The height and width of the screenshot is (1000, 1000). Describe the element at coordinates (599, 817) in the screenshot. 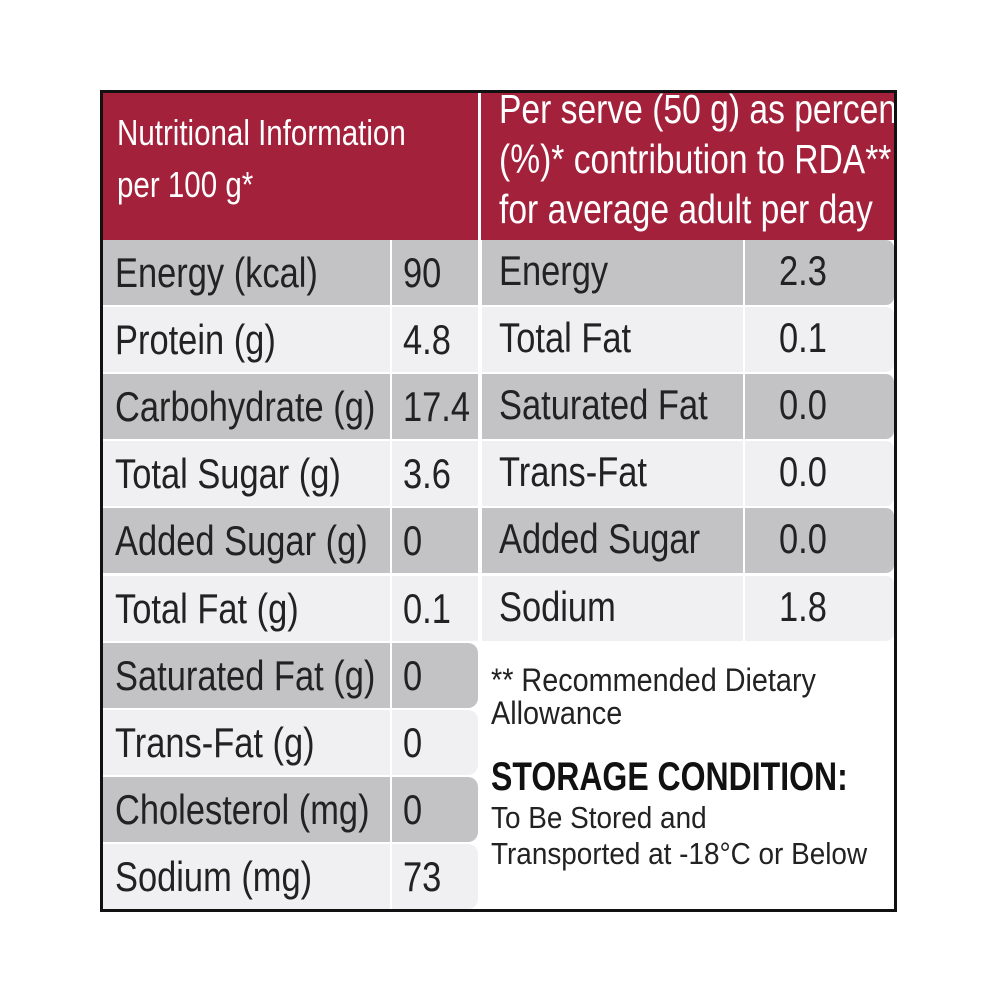

I see `storage-text: To Be Stored and` at that location.